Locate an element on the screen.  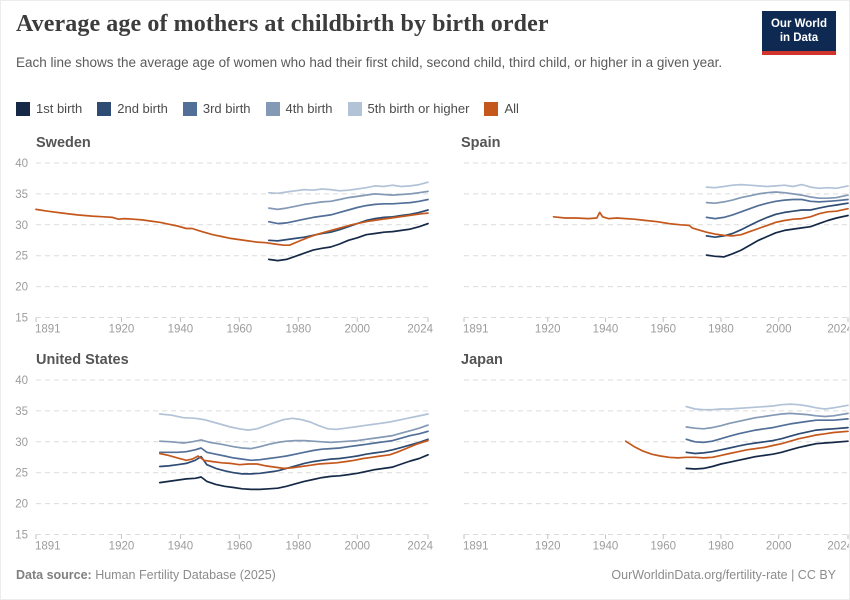
legend-label: 3rd birth is located at coordinates (226, 108).